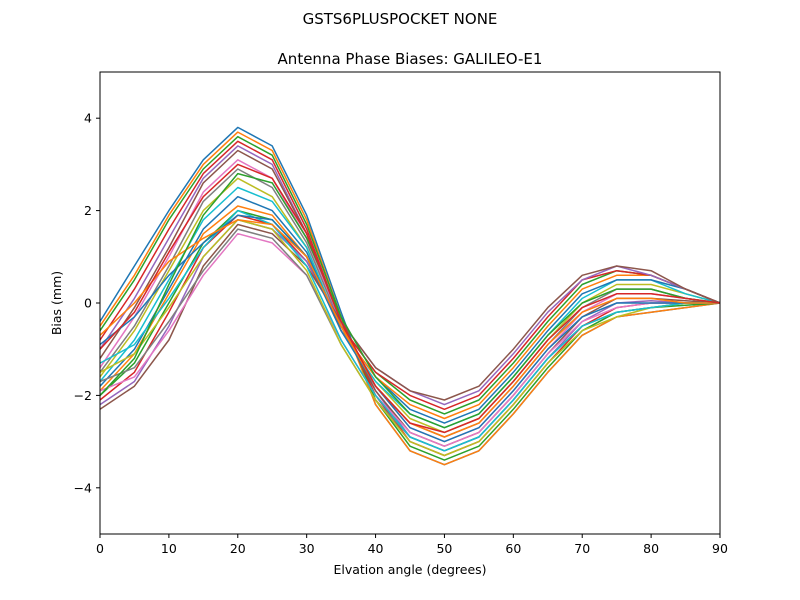 This screenshot has width=800, height=600. What do you see at coordinates (582, 548) in the screenshot?
I see `x-tick-label: 70` at bounding box center [582, 548].